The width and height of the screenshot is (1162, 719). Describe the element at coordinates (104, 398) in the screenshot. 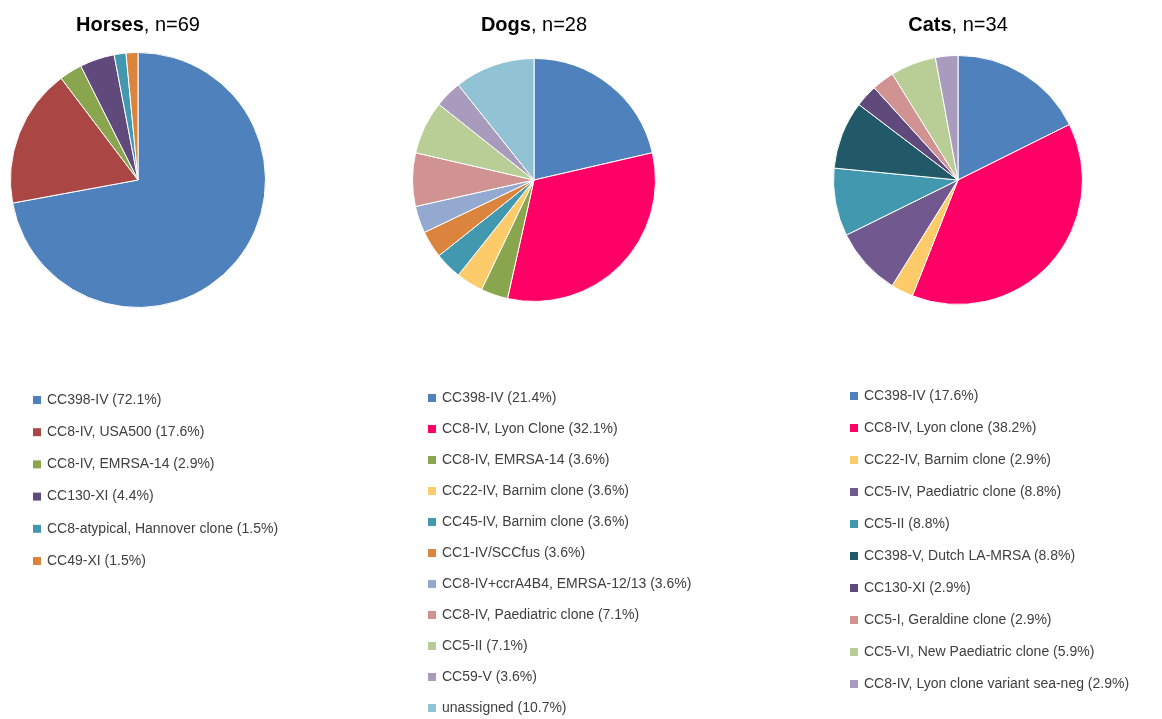

I see `legend-label: CC398-IV (72.1%)` at that location.